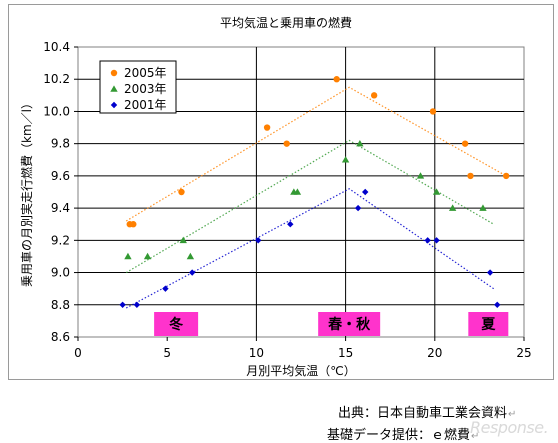 This screenshot has height=443, width=558. I want to click on provider-text: 基礎データ提供：ｅ燃費, so click(399, 435).